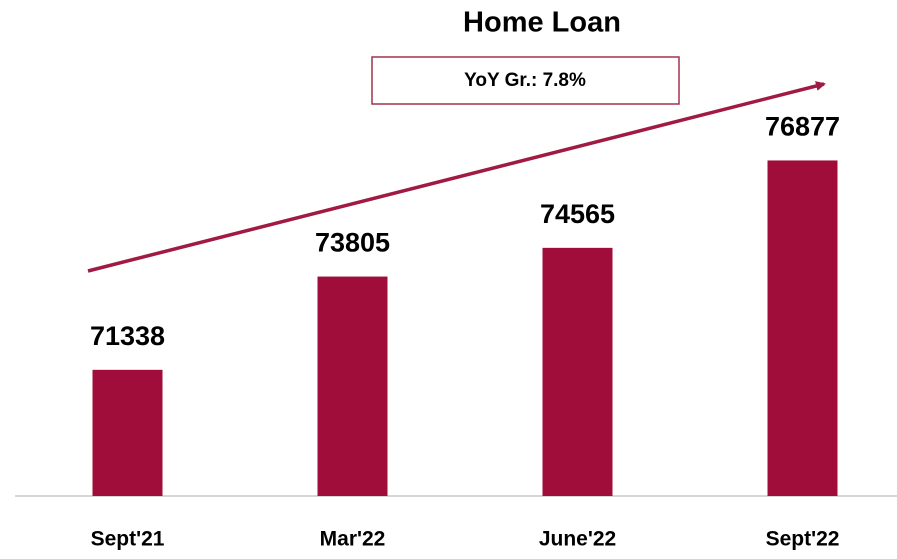 The image size is (897, 559). I want to click on annotation-box, so click(525, 80).